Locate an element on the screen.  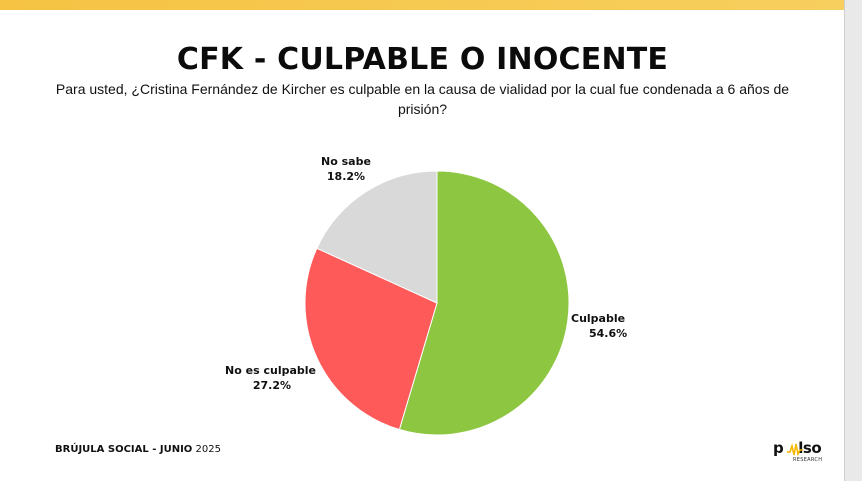
slice-value-culpable: 54.6% is located at coordinates (608, 333).